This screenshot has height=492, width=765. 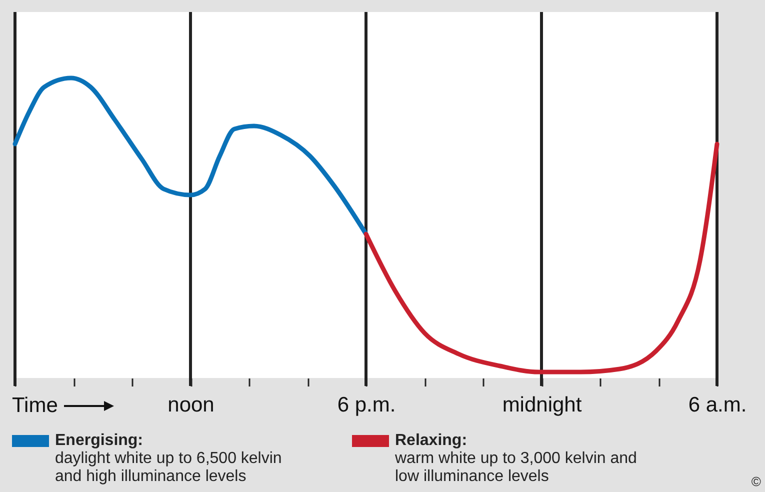 What do you see at coordinates (516, 467) in the screenshot?
I see `text: warm white up to 3,000 kelvin and low illuminance levels` at bounding box center [516, 467].